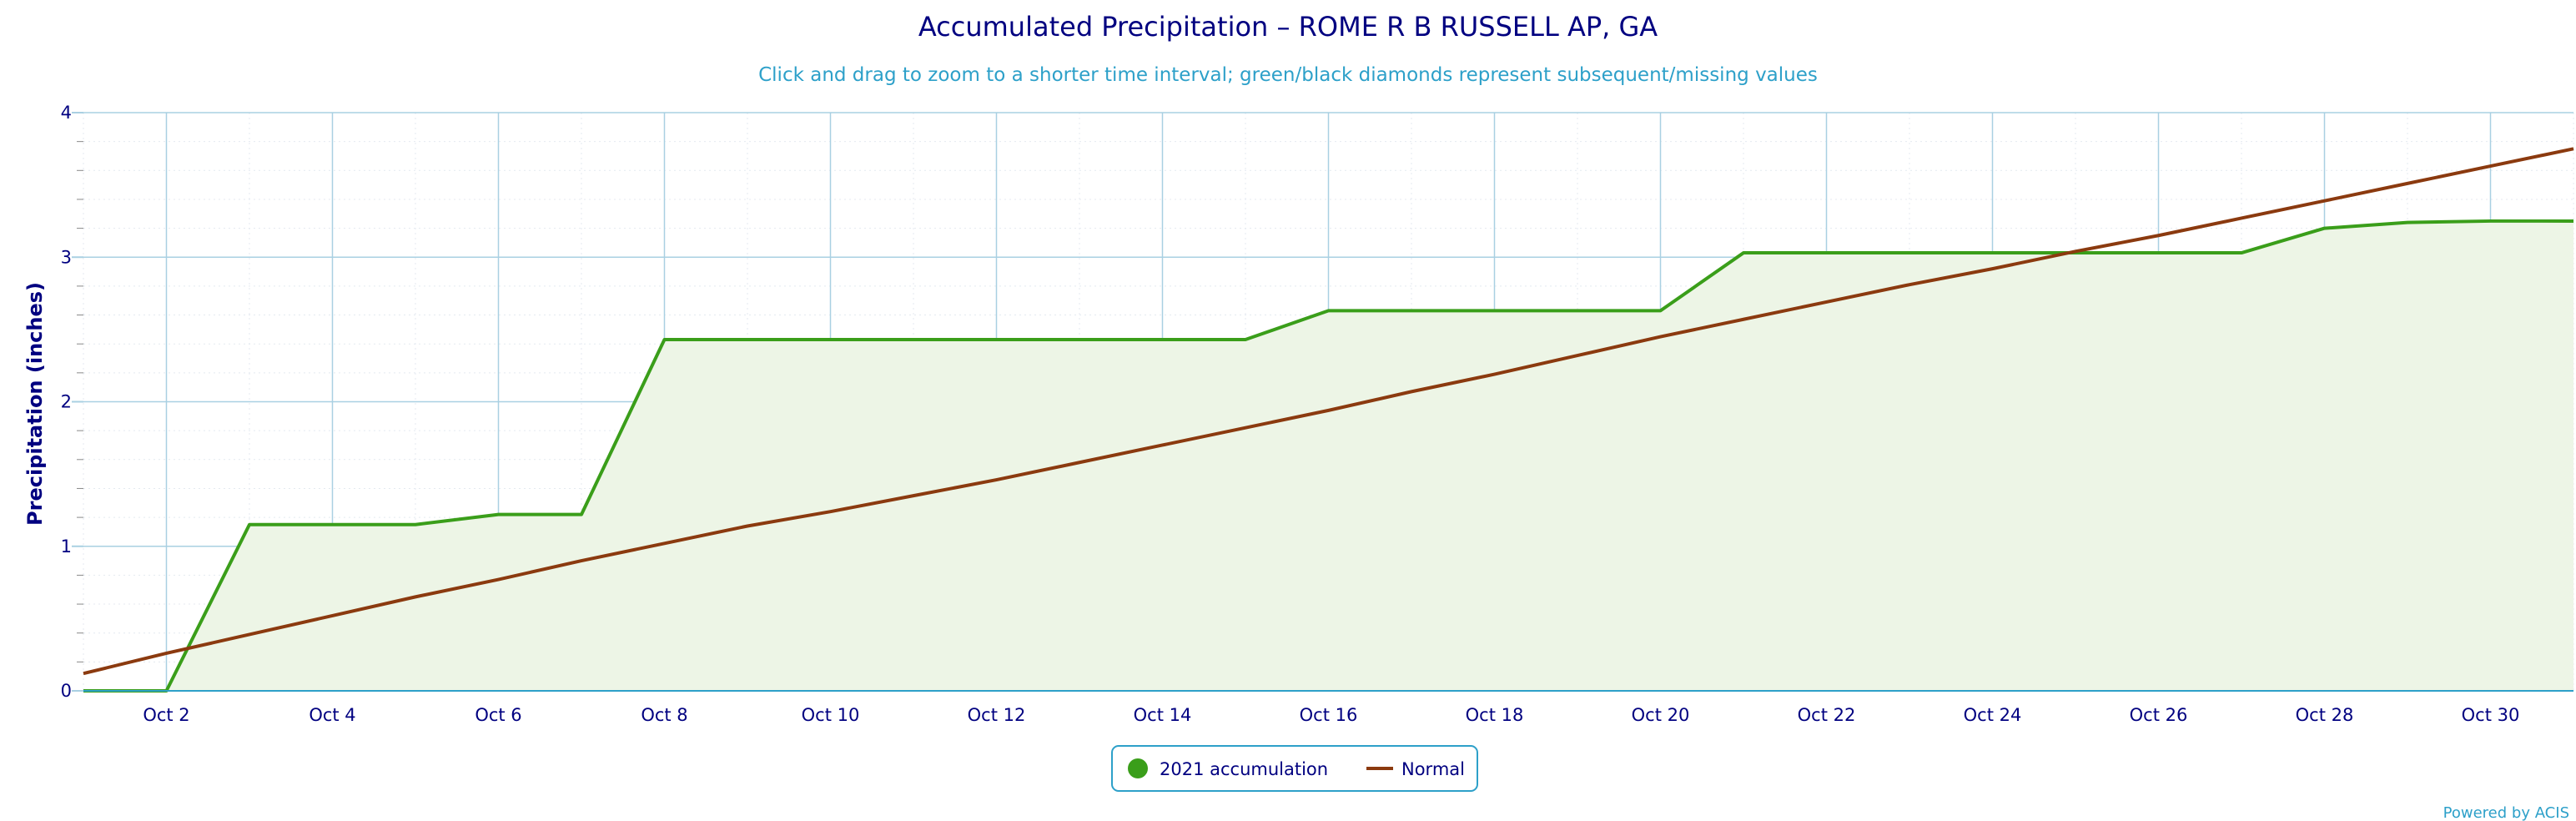 This screenshot has width=2576, height=821. I want to click on legend-item-accumulation: 2021 accumulation, so click(1228, 768).